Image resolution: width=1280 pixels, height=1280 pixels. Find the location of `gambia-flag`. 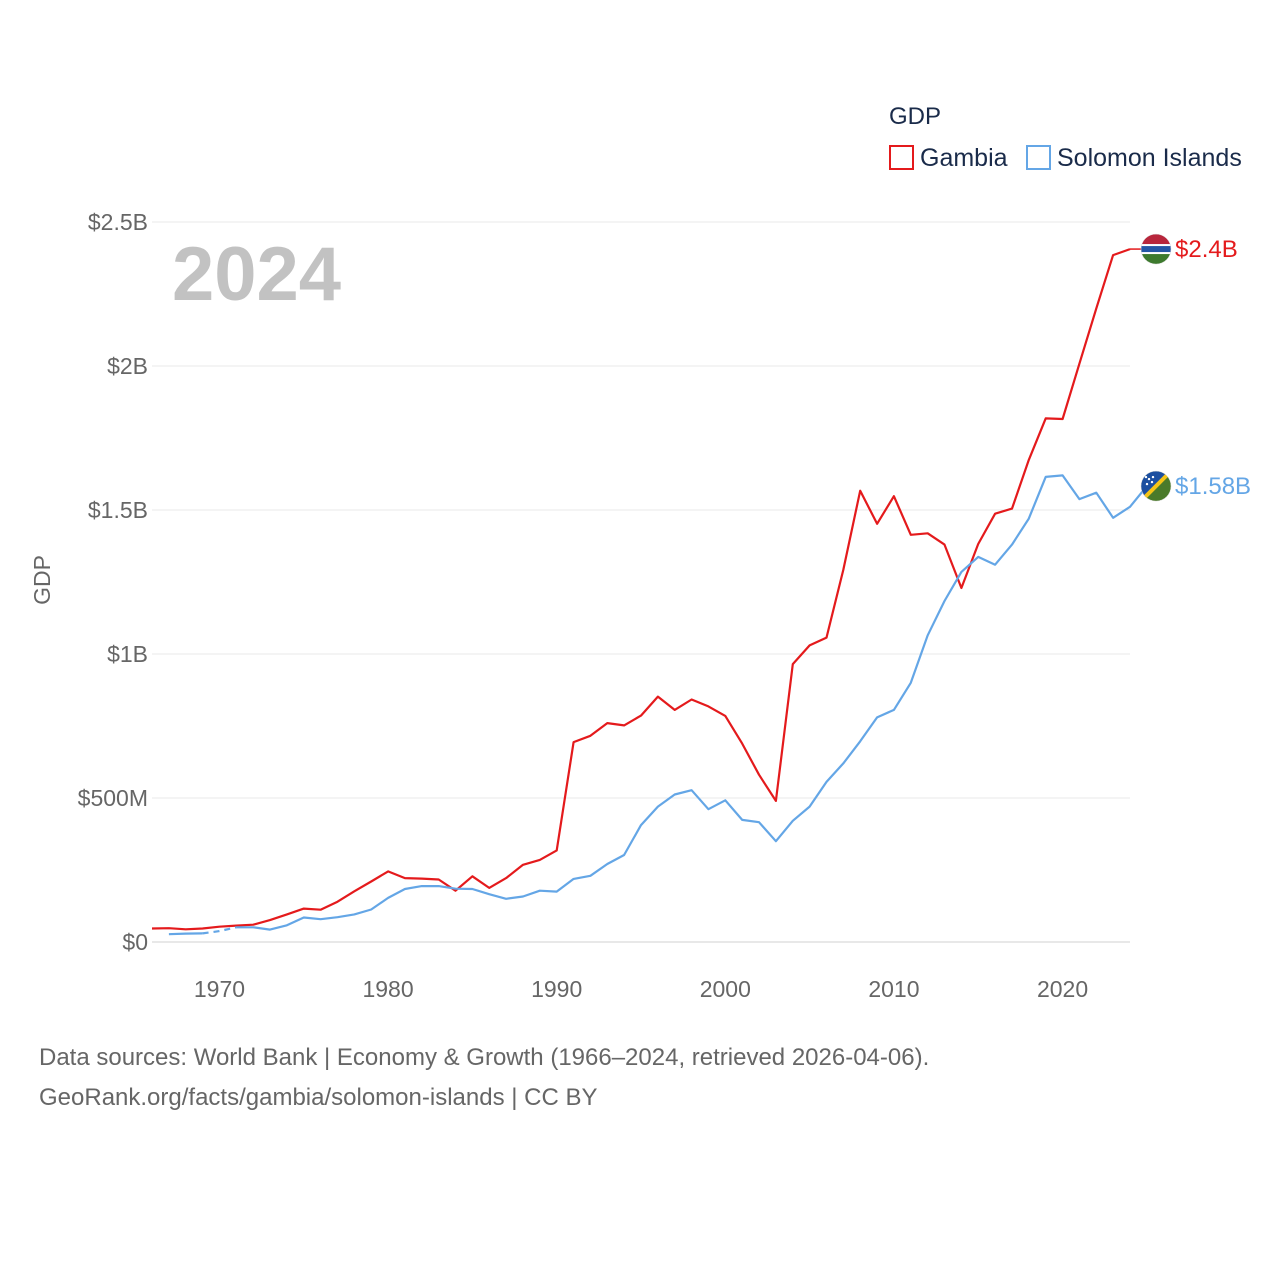

gambia-flag is located at coordinates (1156, 249).